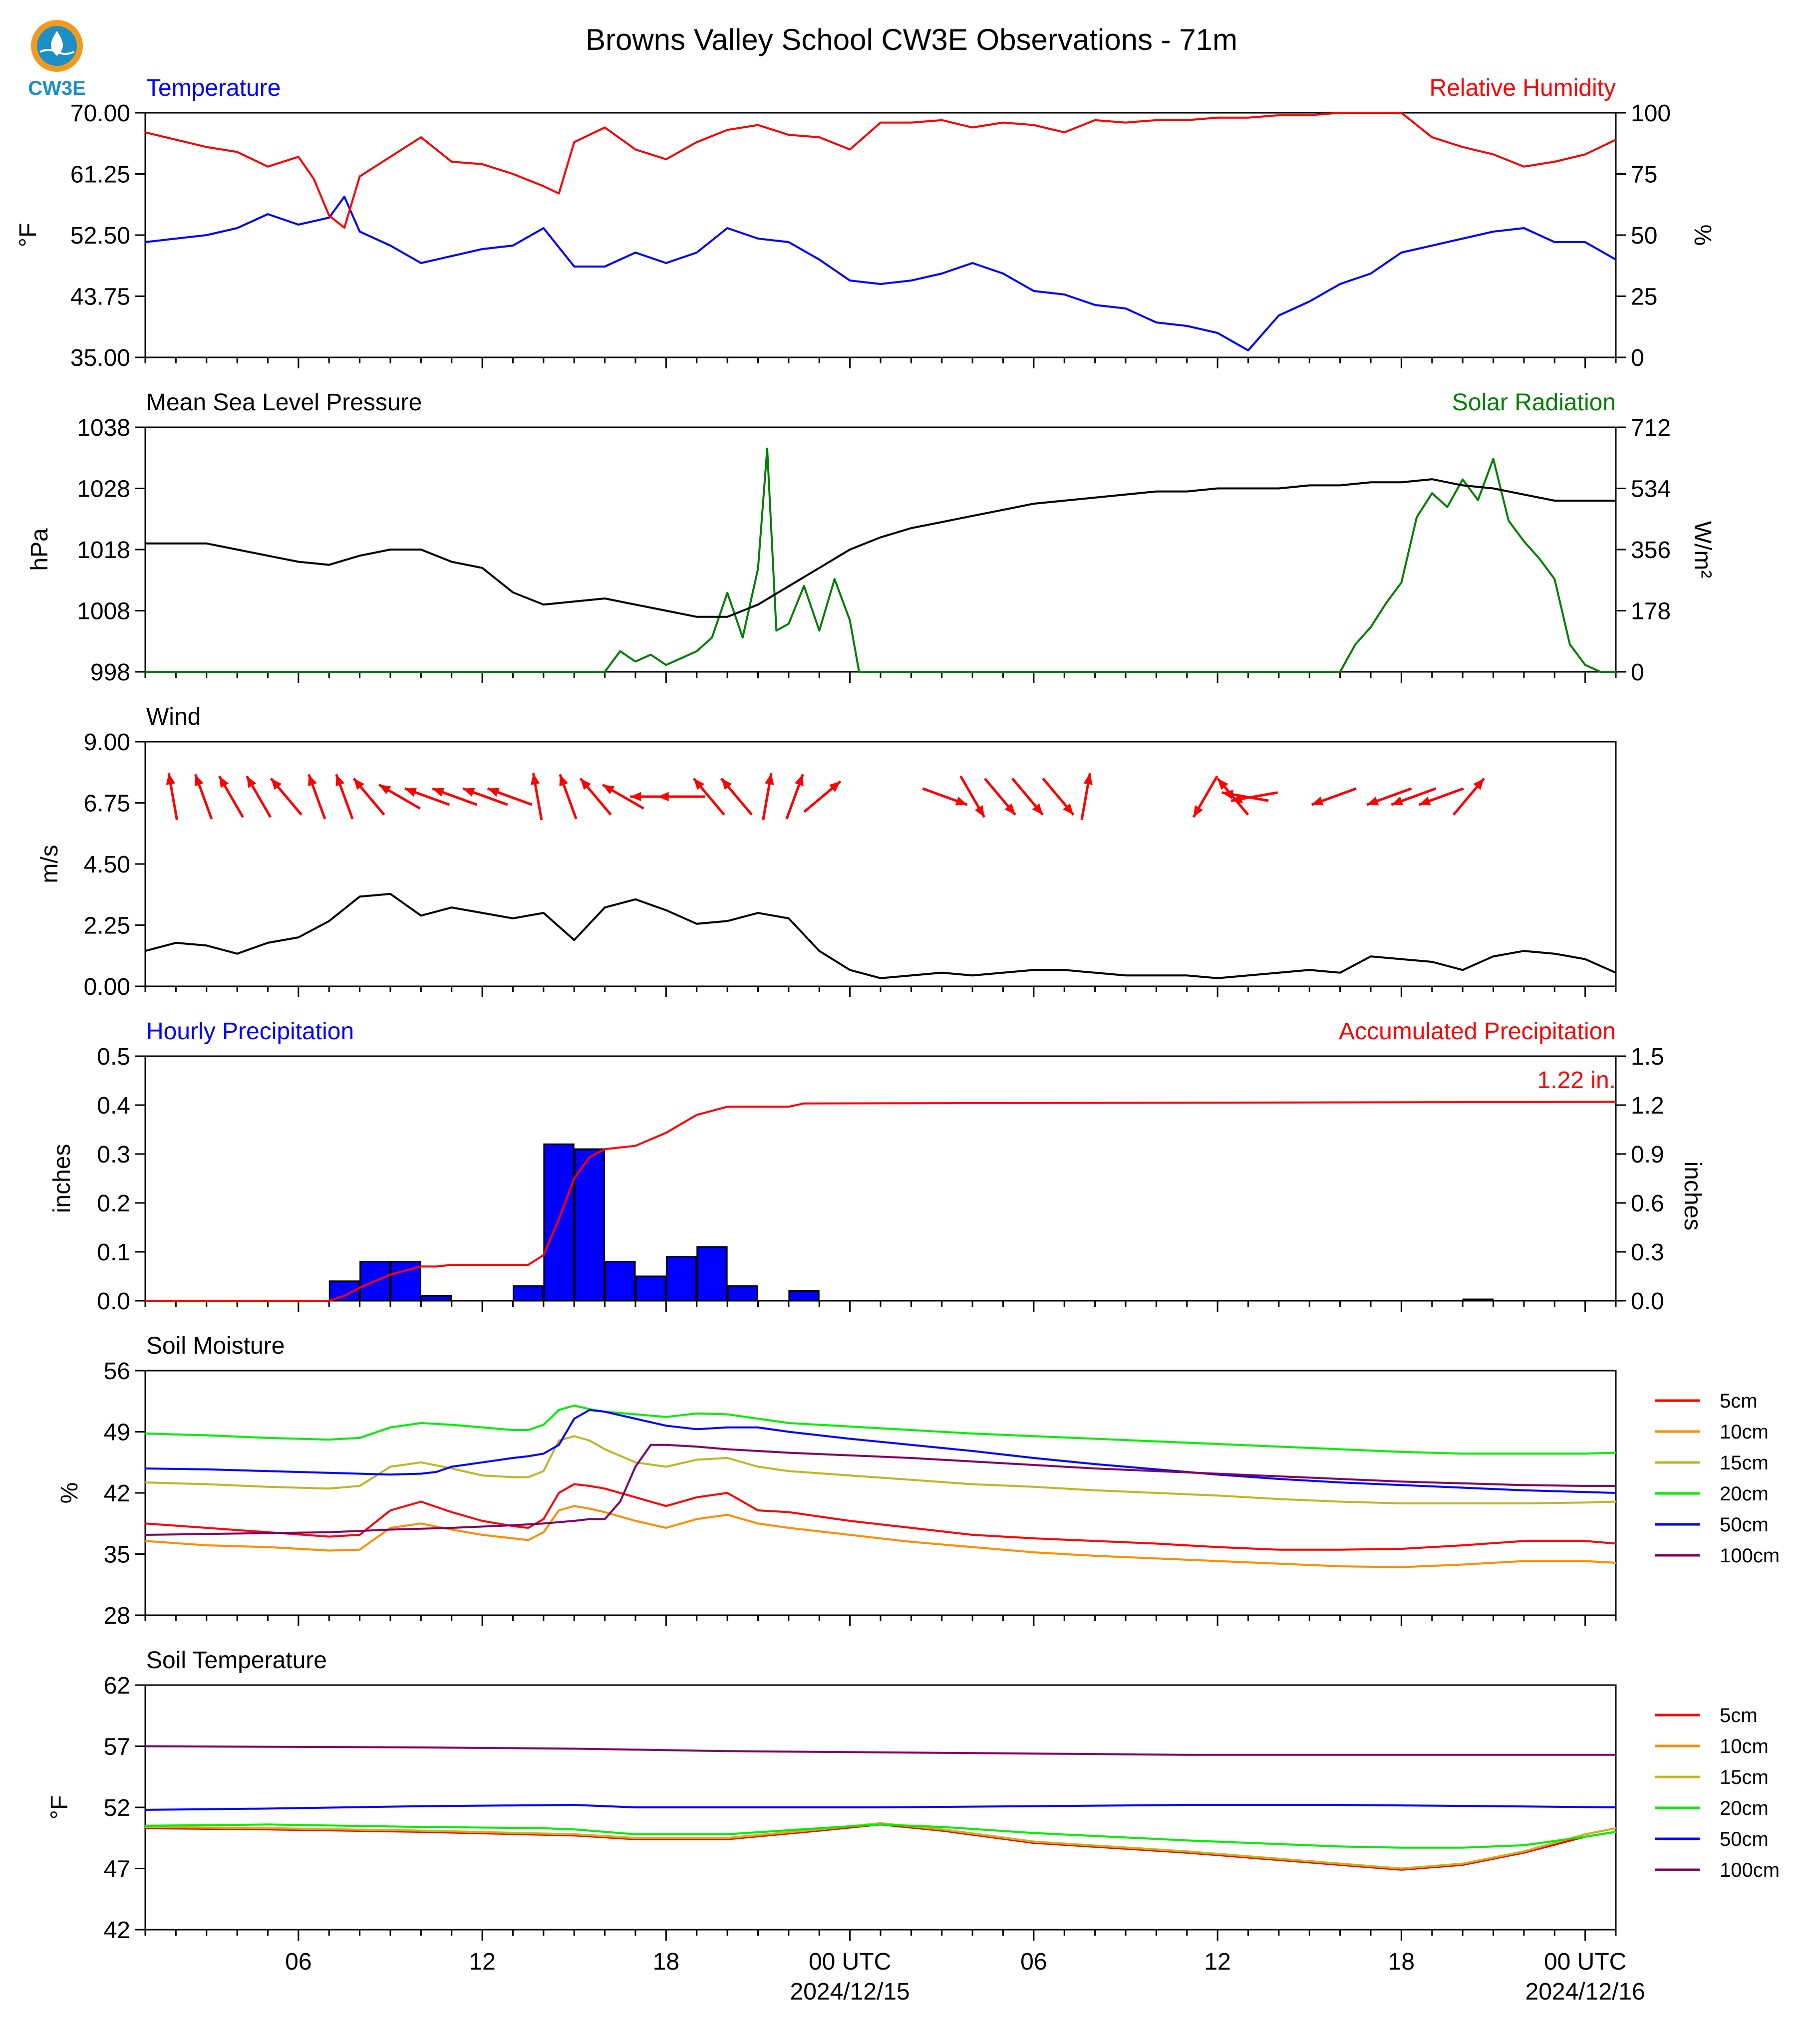 The width and height of the screenshot is (1820, 2028). What do you see at coordinates (103, 611) in the screenshot?
I see `y-tick-label: 1008` at bounding box center [103, 611].